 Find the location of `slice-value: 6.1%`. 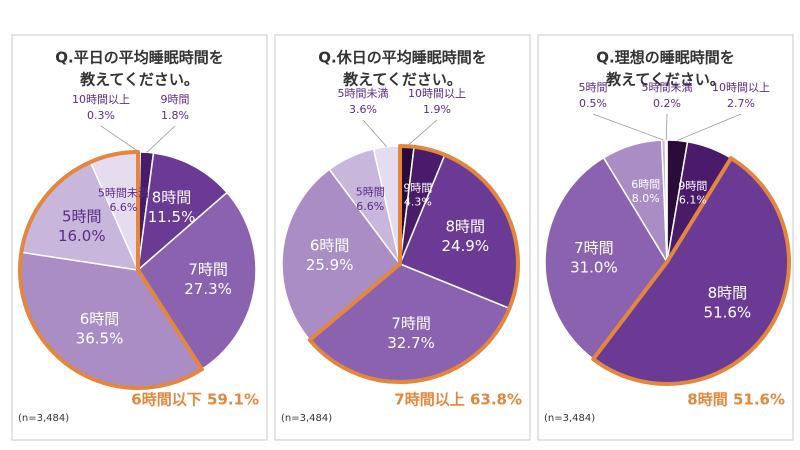

slice-value: 6.1% is located at coordinates (693, 200).